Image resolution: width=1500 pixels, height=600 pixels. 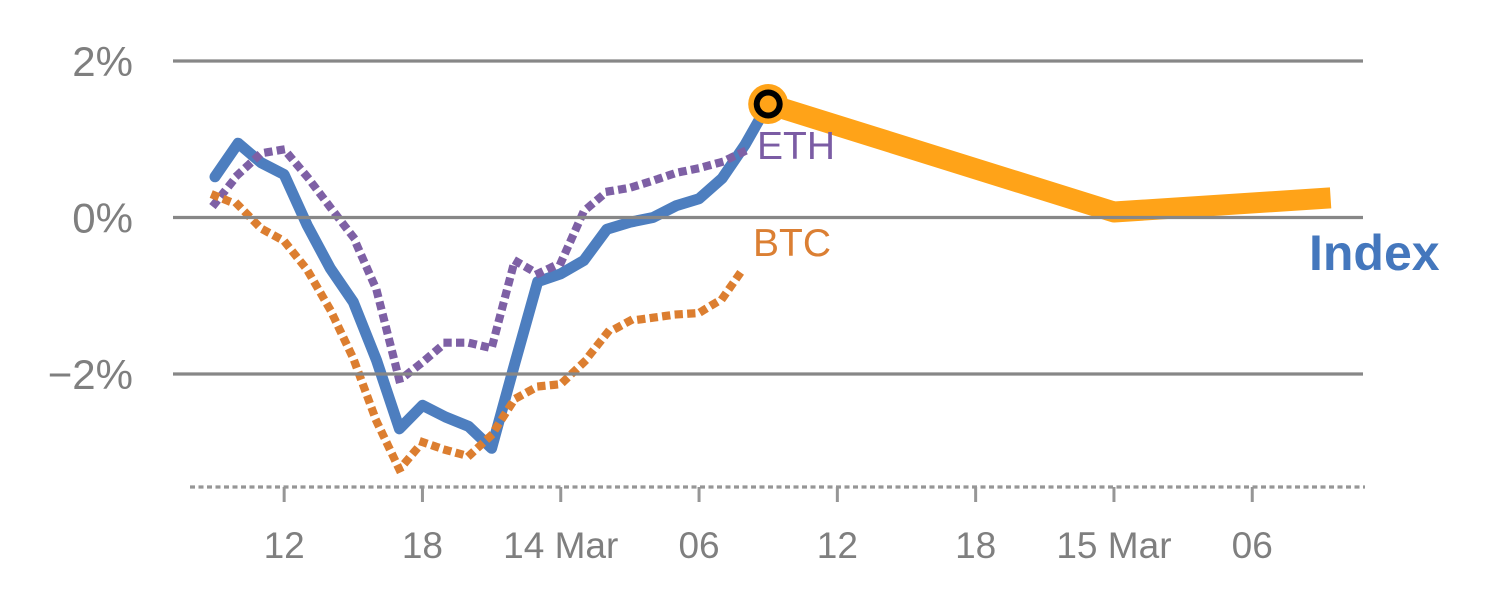 I want to click on forecast-band, so click(x=1048, y=158).